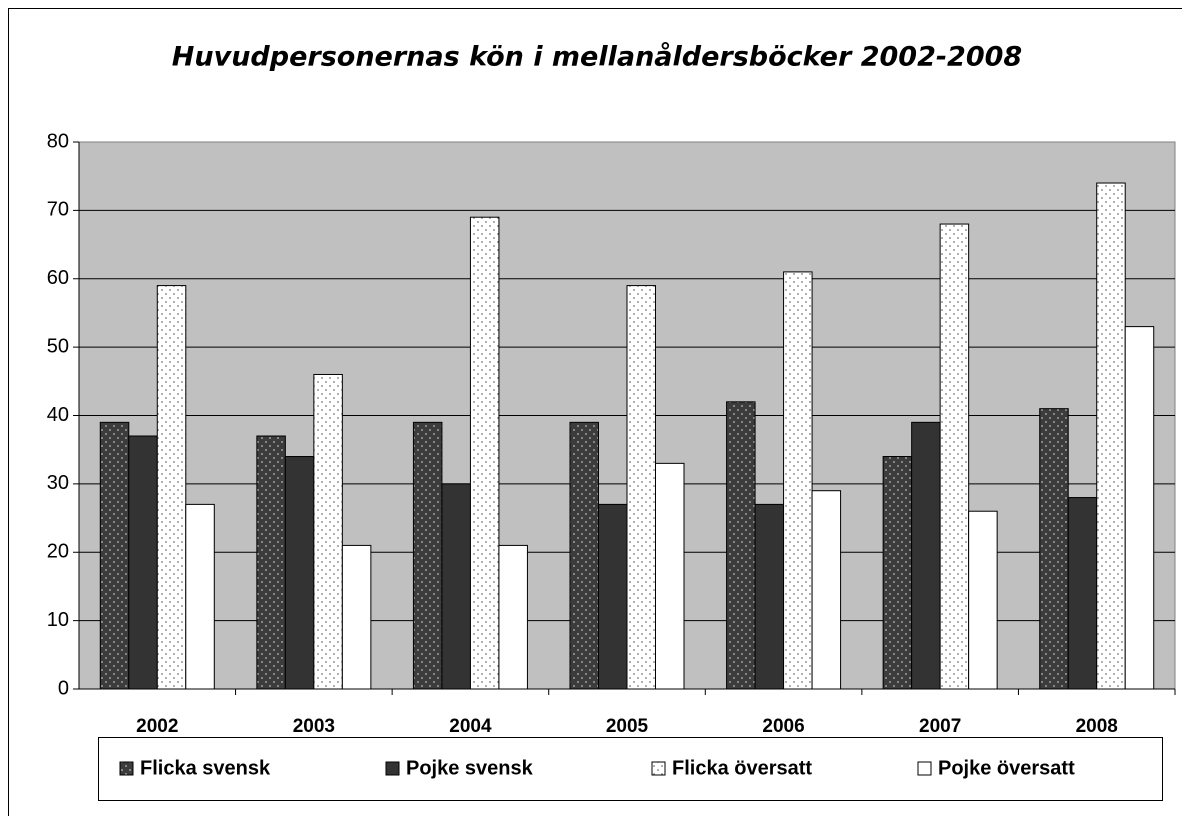  Describe the element at coordinates (742, 768) in the screenshot. I see `legend-label: Flicka översatt` at that location.